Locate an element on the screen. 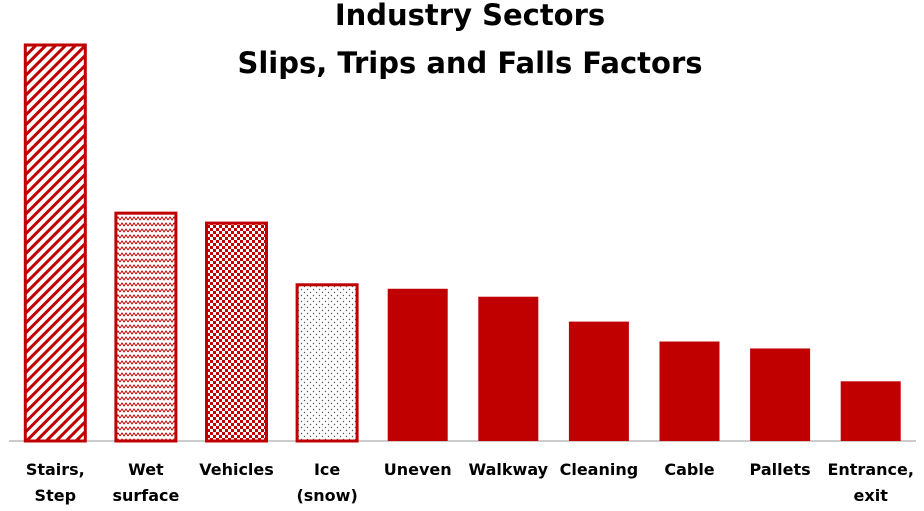  x-tick-label: Pallets is located at coordinates (780, 469).